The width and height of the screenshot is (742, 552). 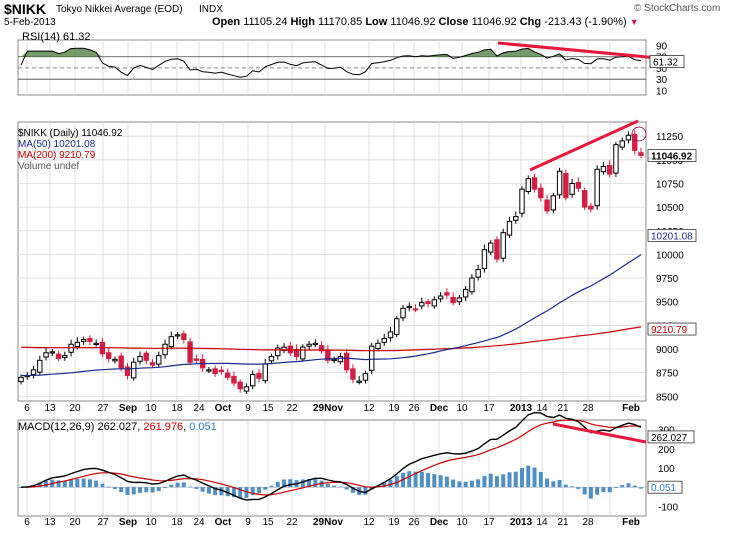 I want to click on y-tick-label: 9750, so click(x=667, y=279).